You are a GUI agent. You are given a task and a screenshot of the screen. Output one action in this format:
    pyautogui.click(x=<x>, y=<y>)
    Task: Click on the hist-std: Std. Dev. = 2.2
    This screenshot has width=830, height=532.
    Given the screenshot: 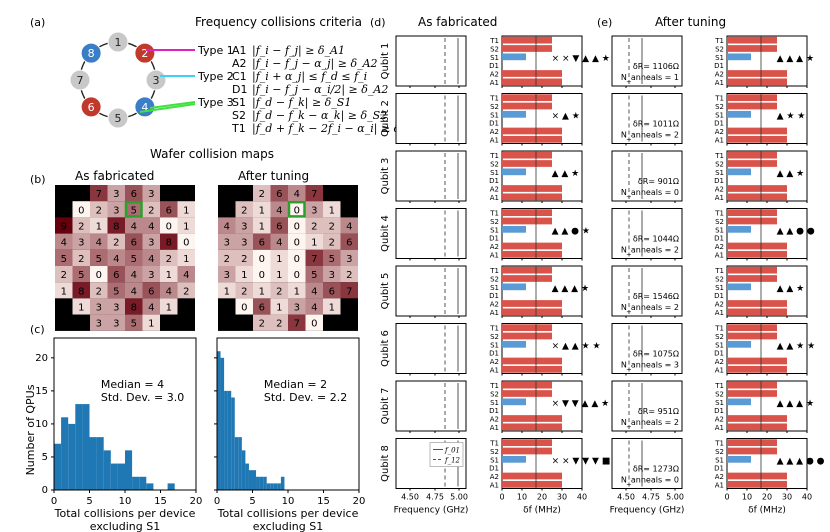 What is the action you would take?
    pyautogui.click(x=305, y=397)
    